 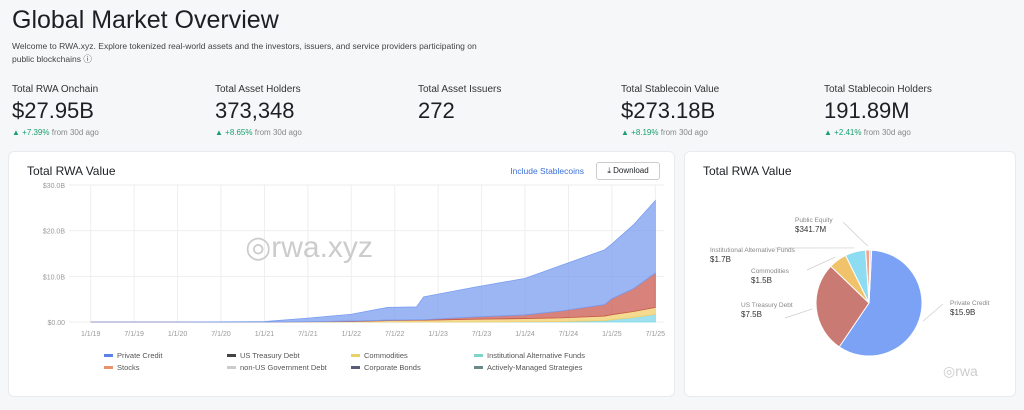 What do you see at coordinates (55, 132) in the screenshot?
I see `stat-change: ▲ +7.39% from 30d ago` at bounding box center [55, 132].